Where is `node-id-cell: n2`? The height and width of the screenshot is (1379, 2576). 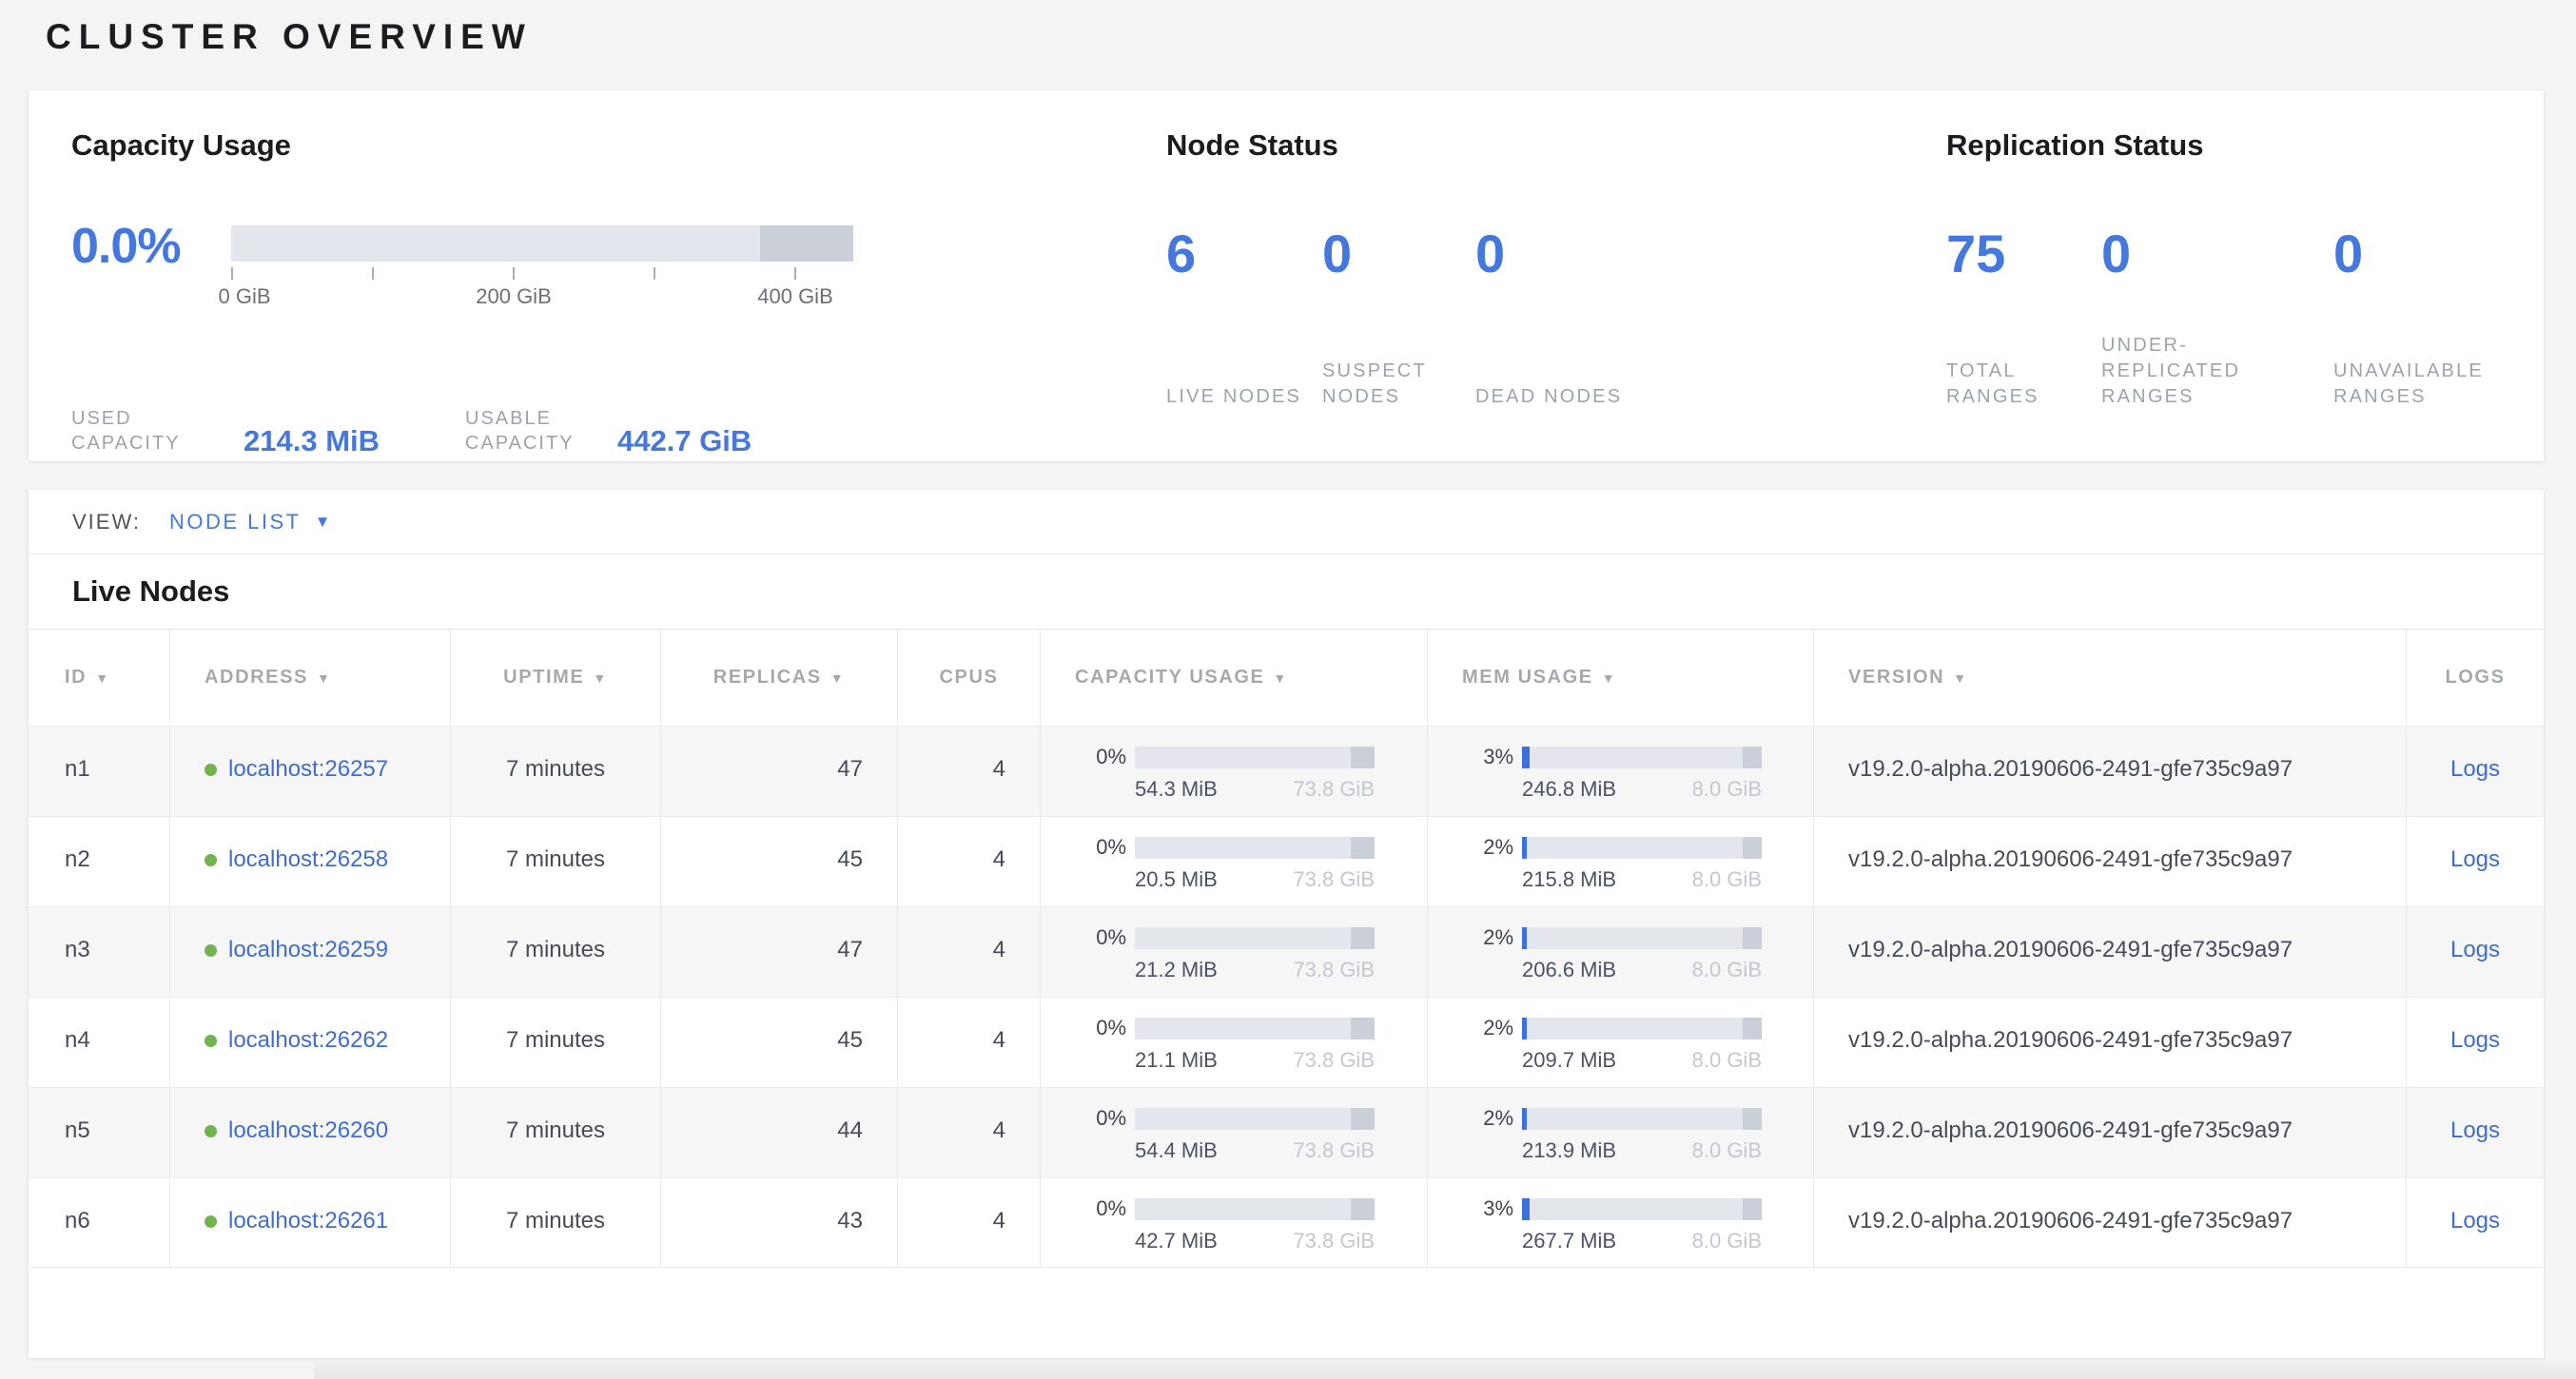
node-id-cell: n2 is located at coordinates (77, 859).